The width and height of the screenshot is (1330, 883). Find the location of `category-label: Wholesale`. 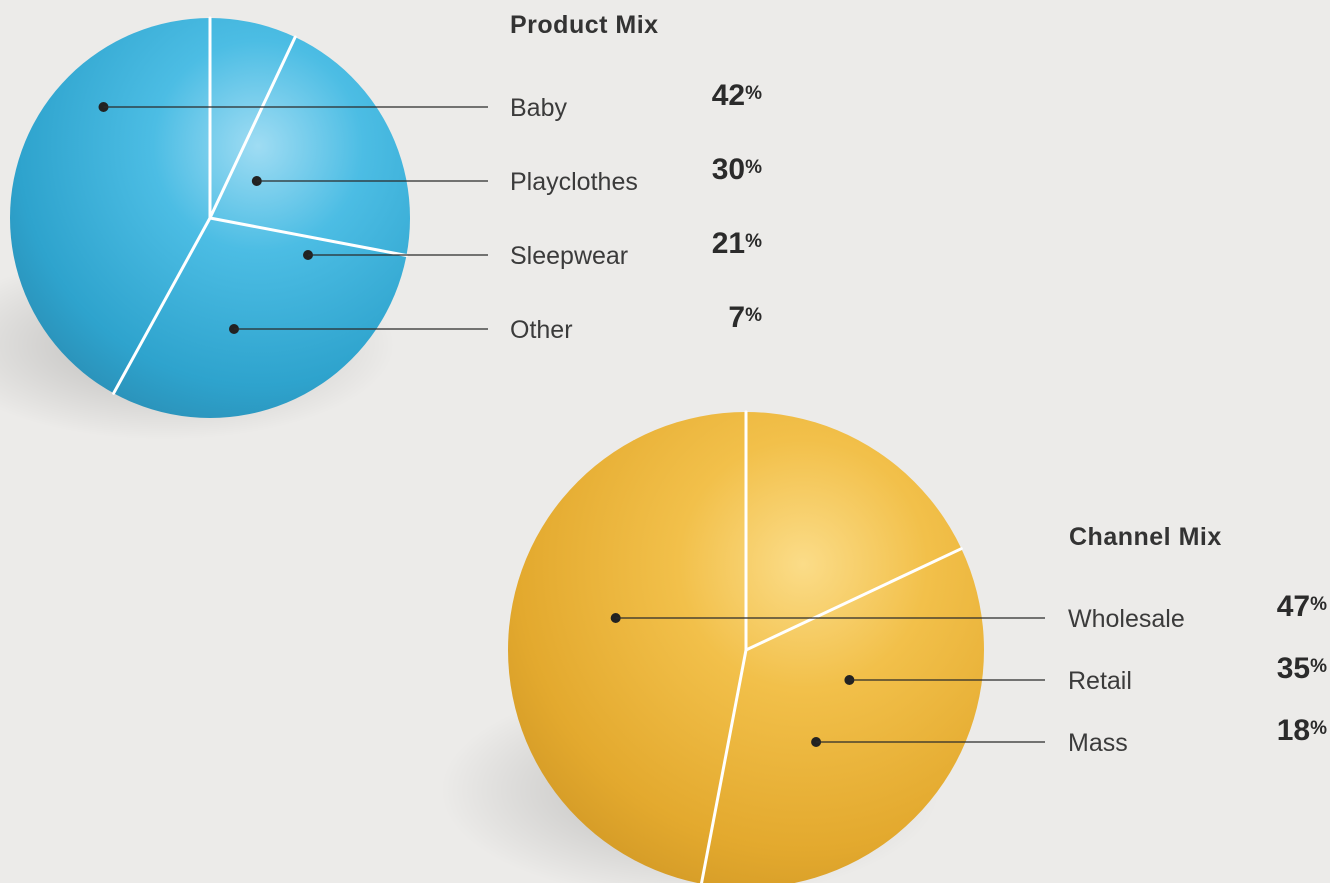

category-label: Wholesale is located at coordinates (1126, 619).